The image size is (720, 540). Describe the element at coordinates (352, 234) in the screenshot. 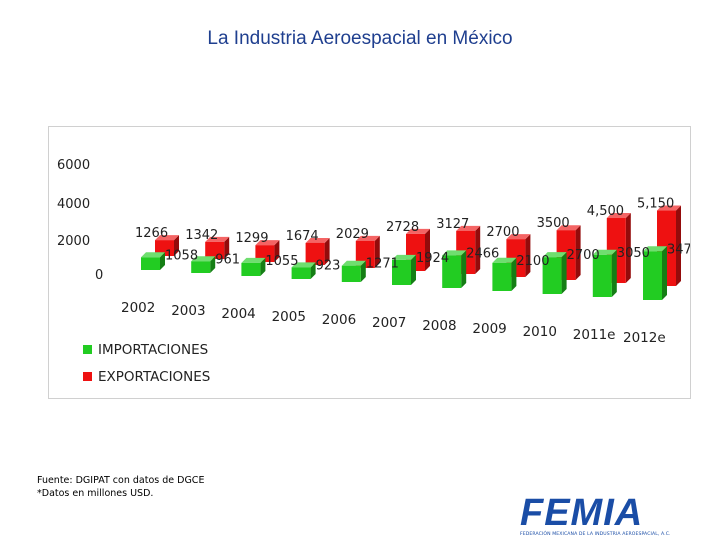

I see `export-data-label: 2029` at that location.